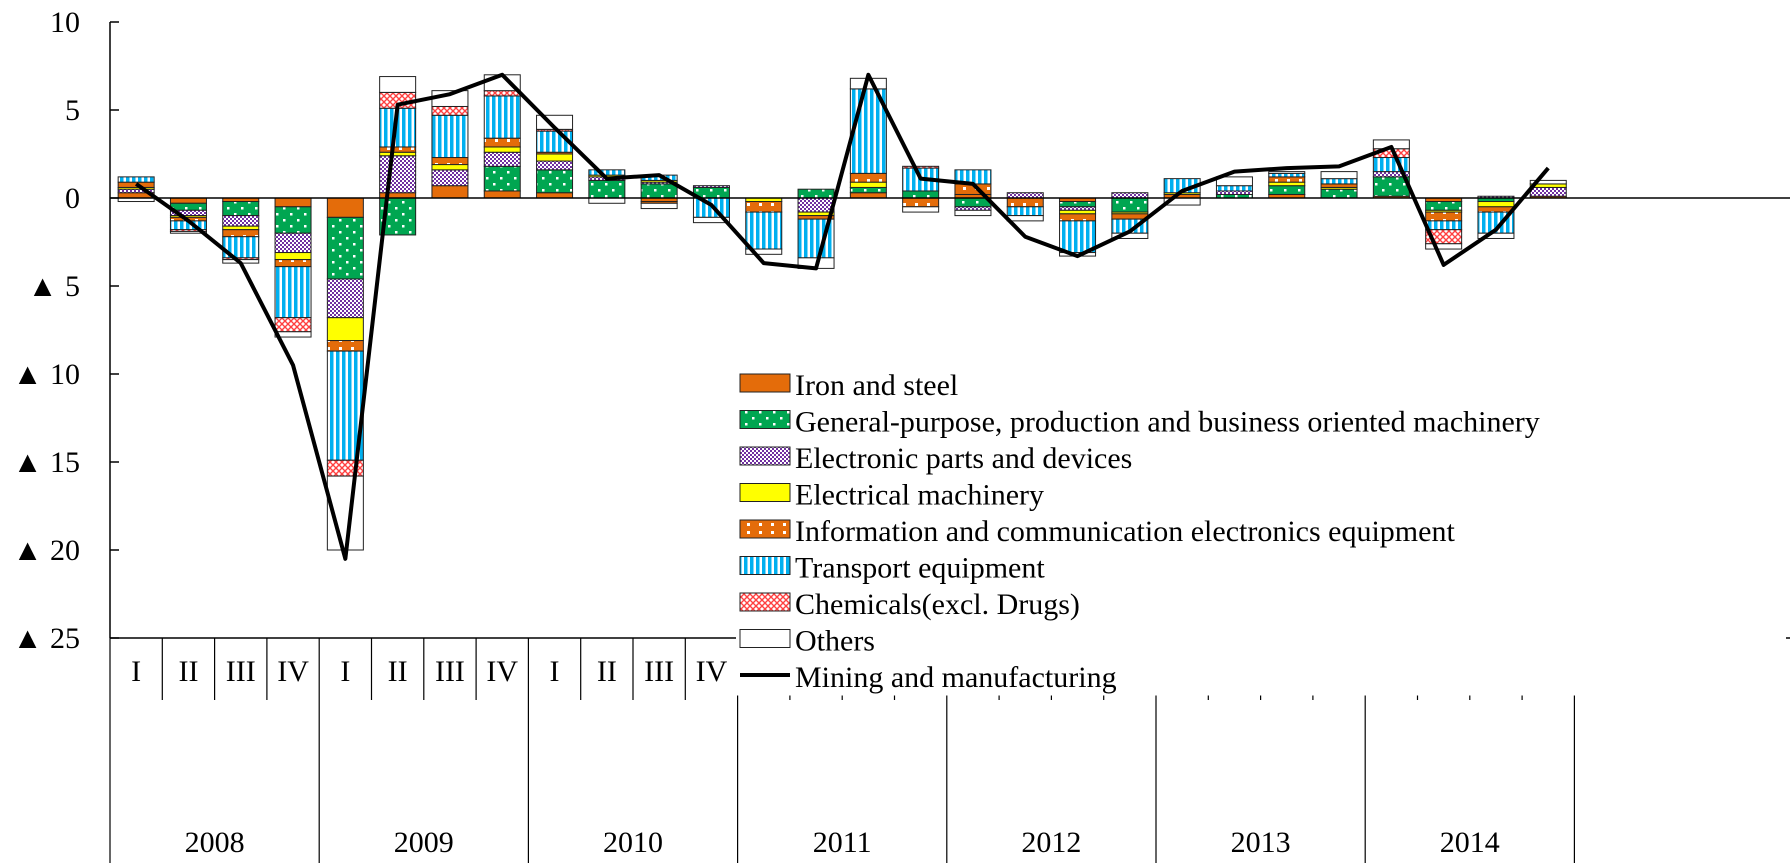 Image resolution: width=1790 pixels, height=863 pixels. Describe the element at coordinates (72, 110) in the screenshot. I see `y-tick-label-1: 5` at that location.